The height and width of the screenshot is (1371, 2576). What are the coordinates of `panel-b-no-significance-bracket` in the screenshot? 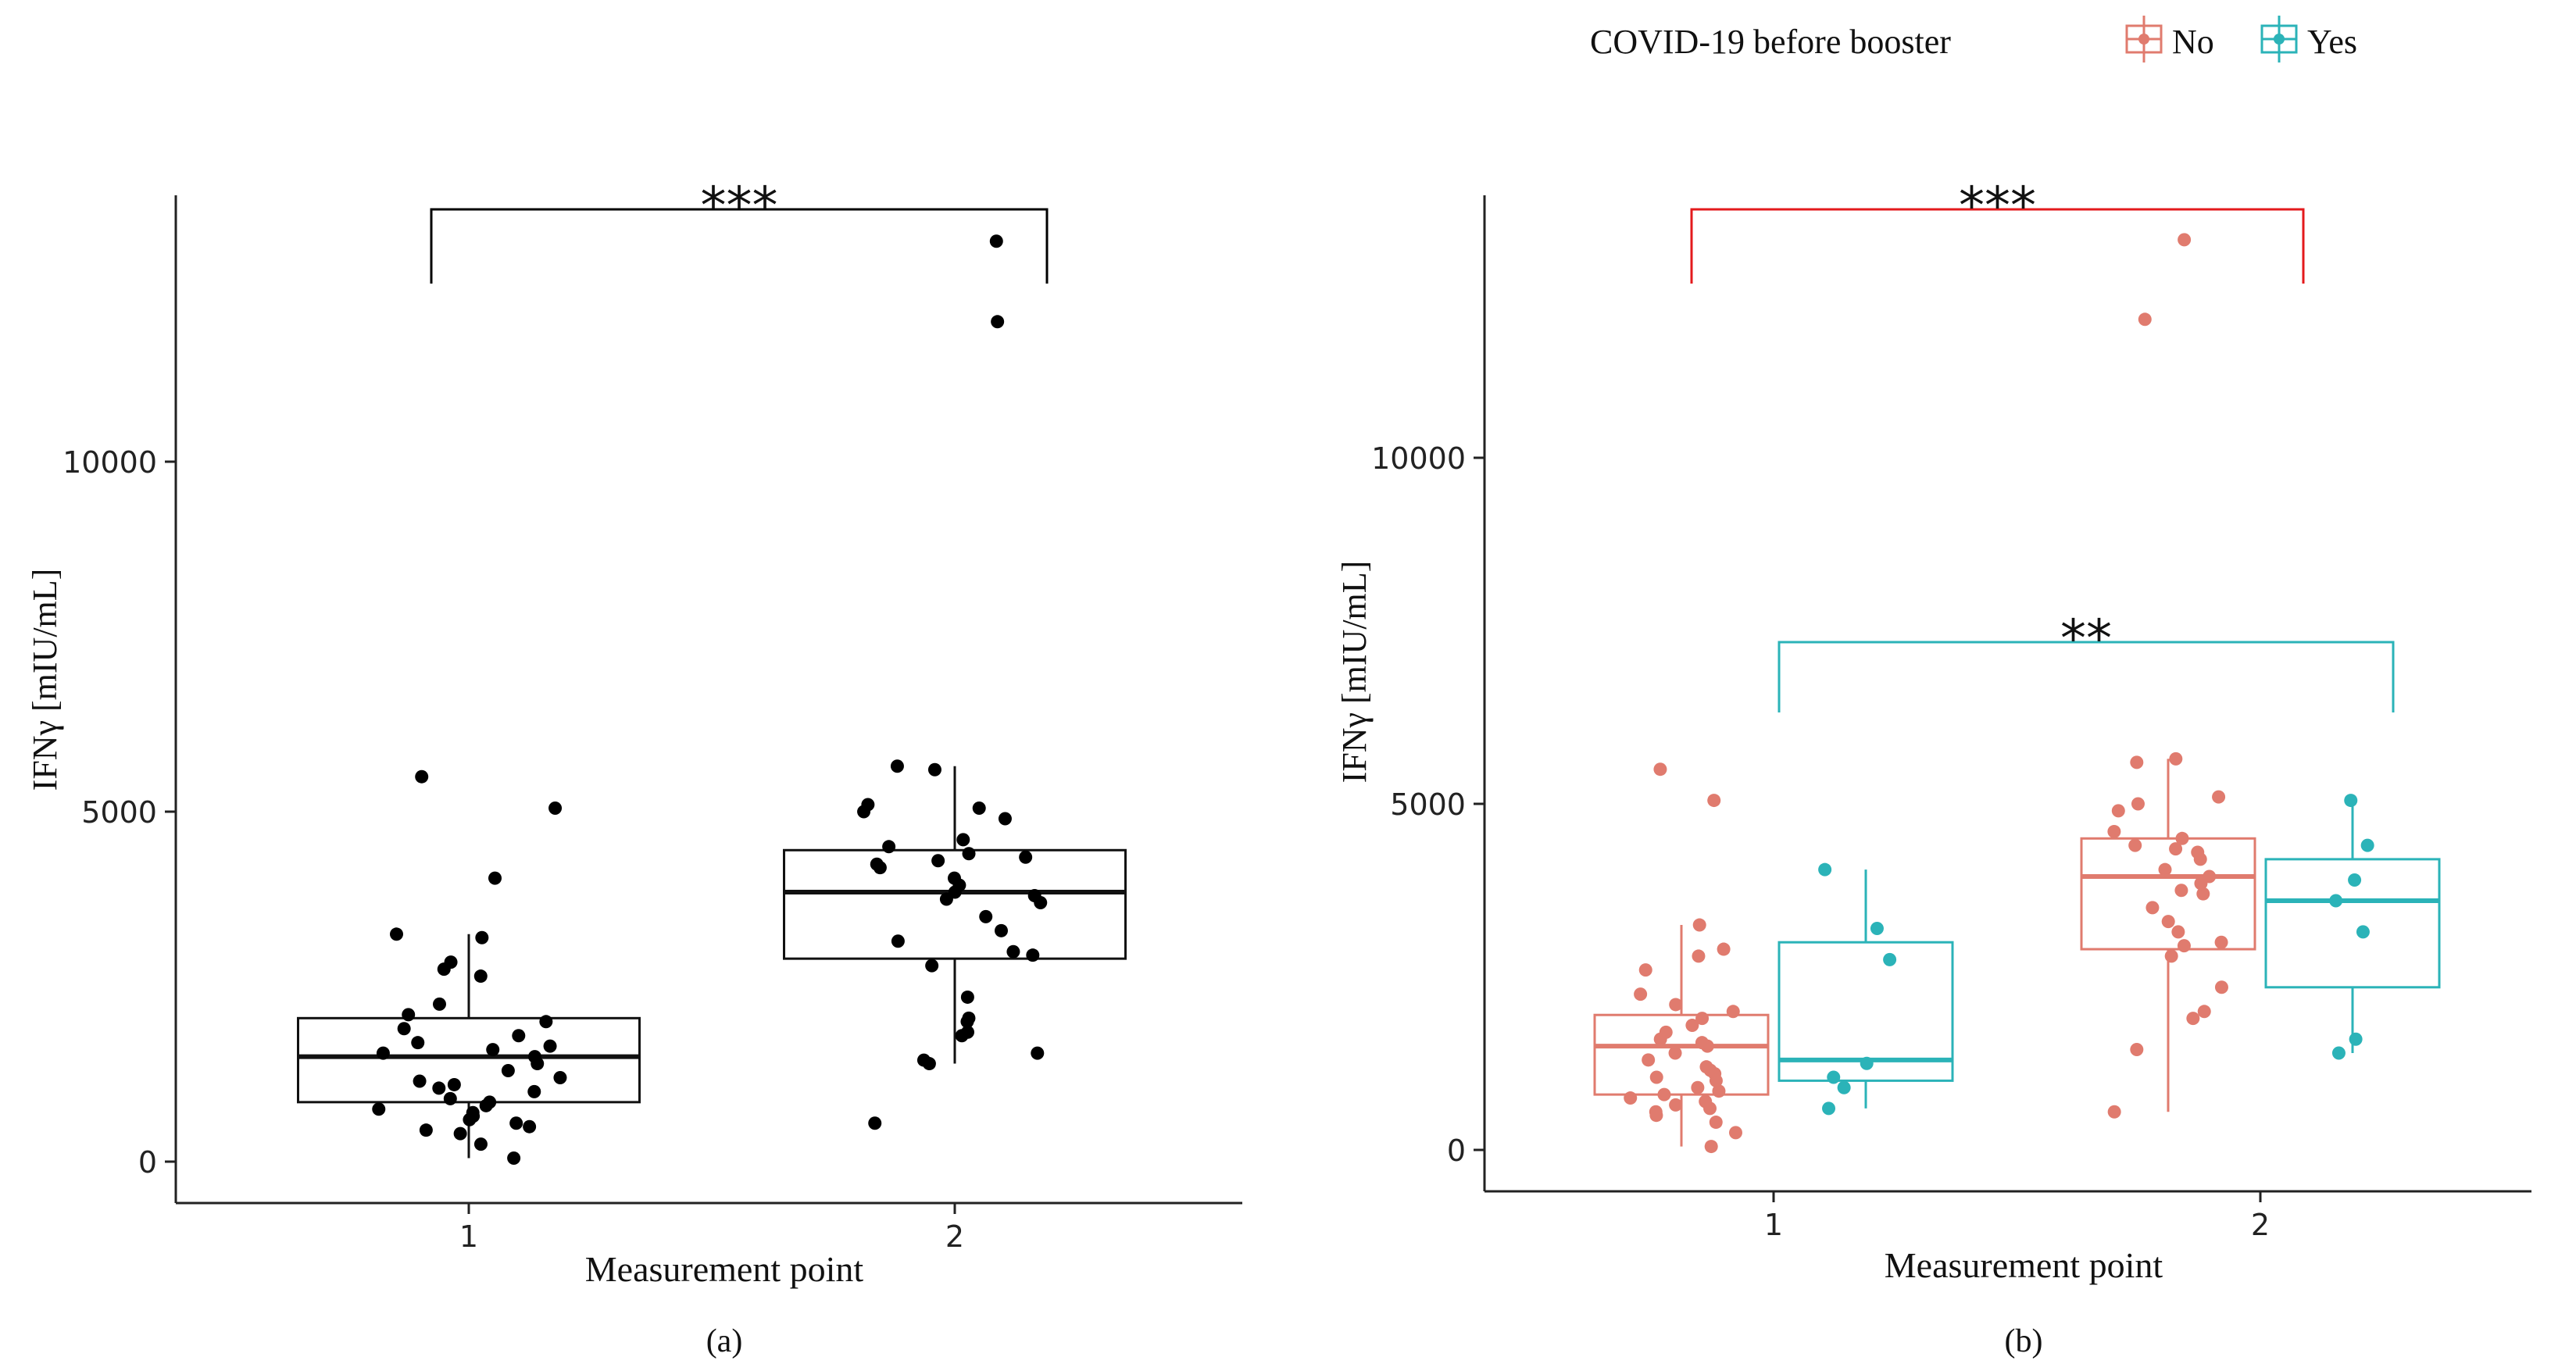 It's located at (1998, 246).